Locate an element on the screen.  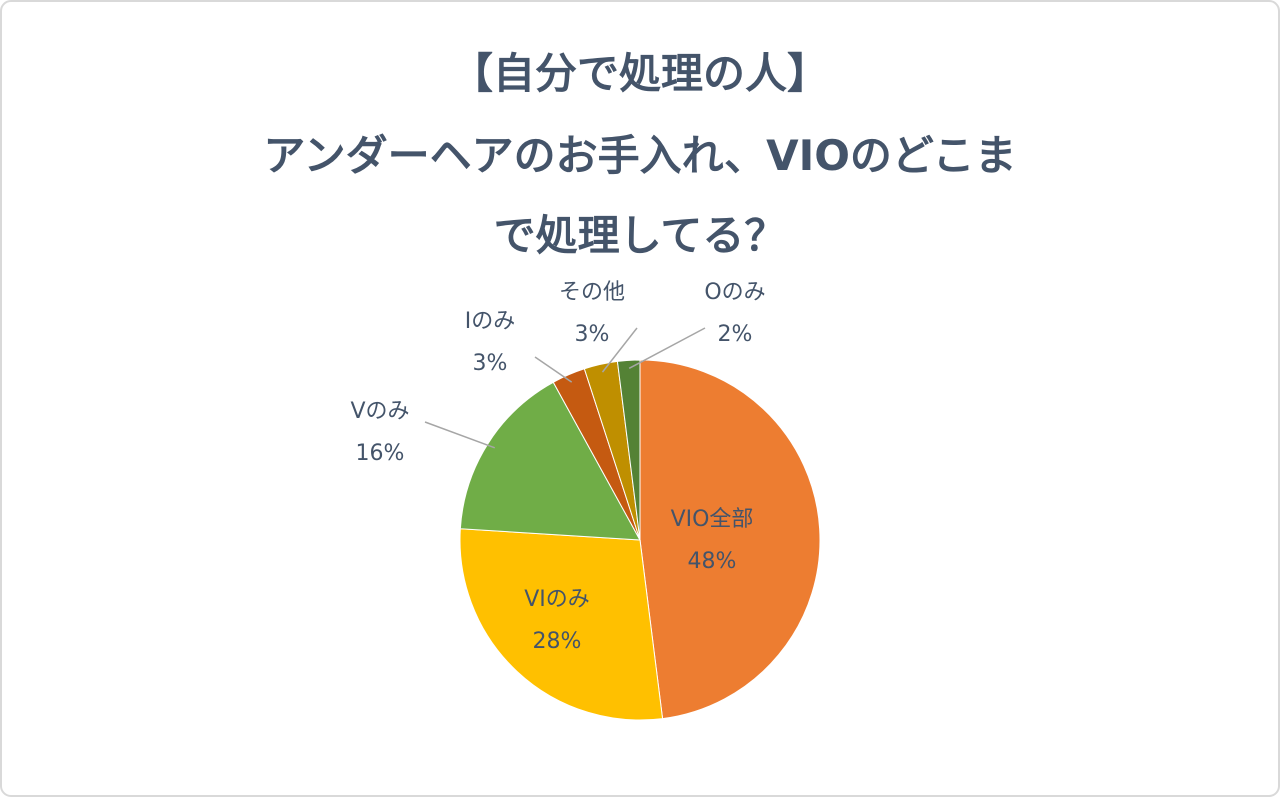
slice-category-label: Vのみ is located at coordinates (379, 411).